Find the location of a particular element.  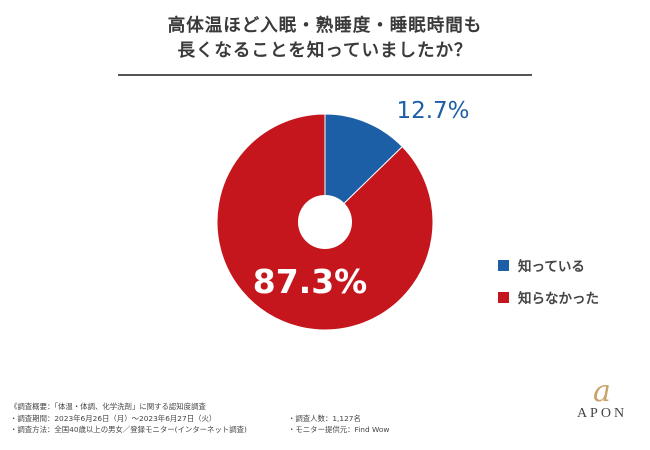

title-underline is located at coordinates (325, 75).